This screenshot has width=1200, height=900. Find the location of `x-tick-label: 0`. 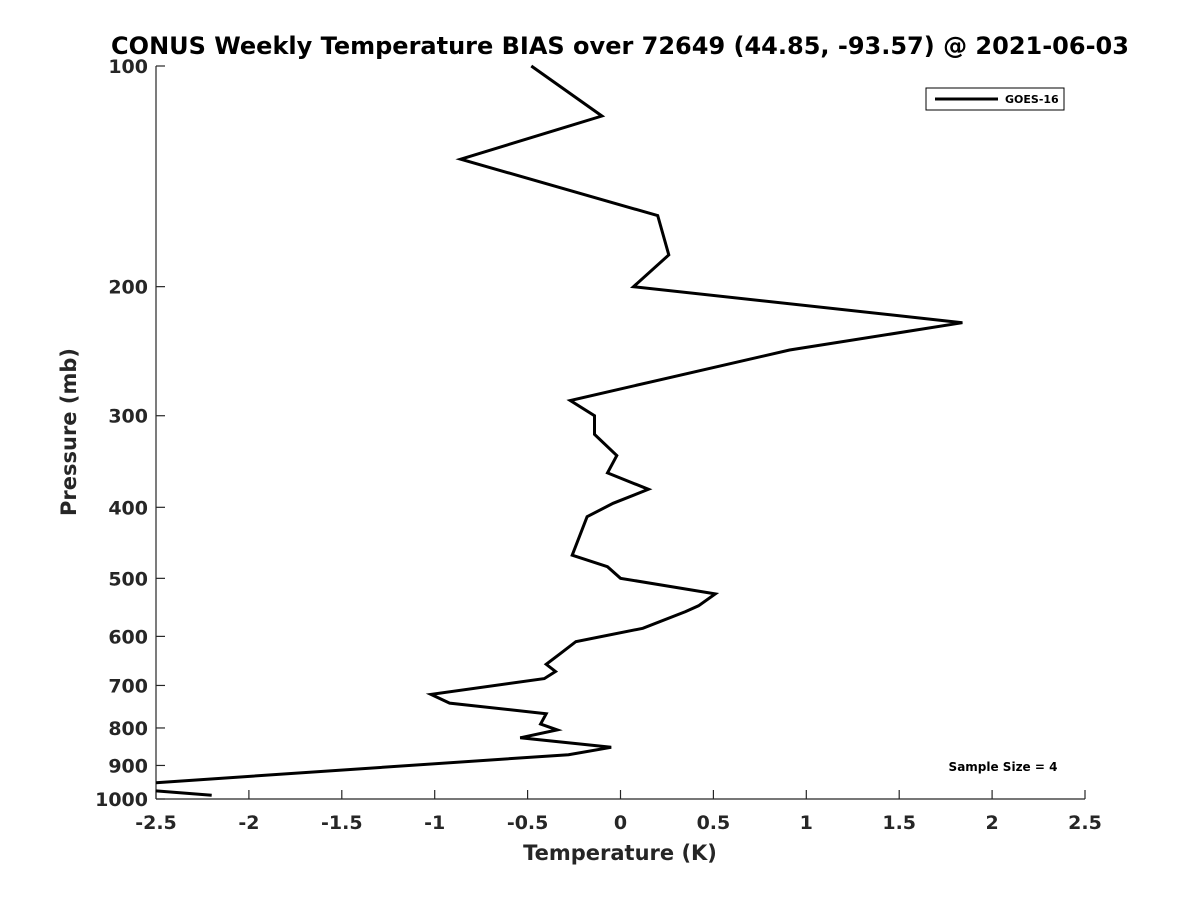

x-tick-label: 0 is located at coordinates (620, 823).